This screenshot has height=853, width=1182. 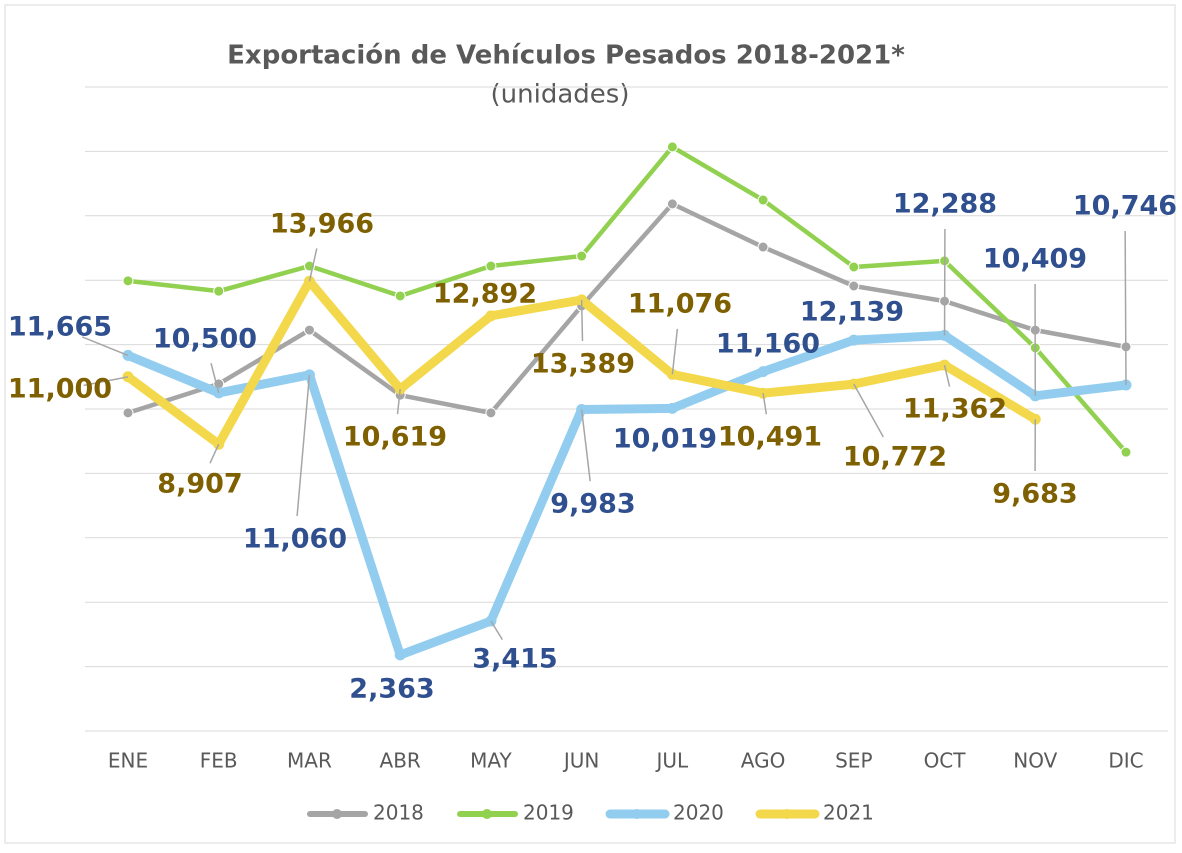 I want to click on data-label: 11,076, so click(x=680, y=304).